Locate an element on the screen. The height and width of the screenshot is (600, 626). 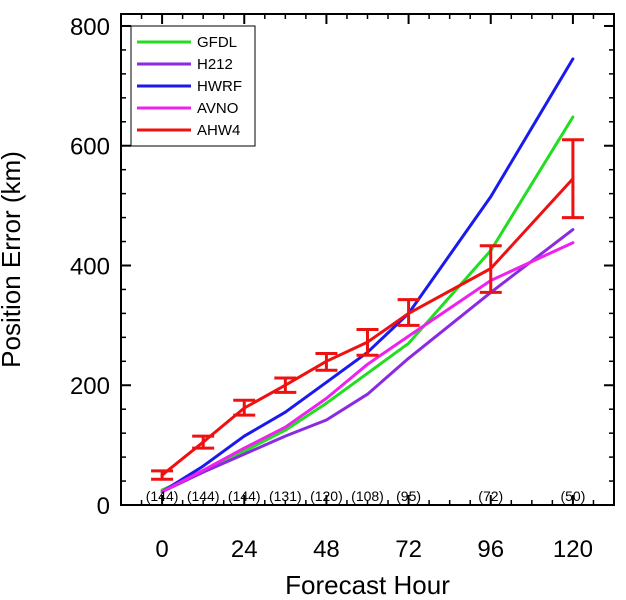
legend-label: HWRF is located at coordinates (219, 86).